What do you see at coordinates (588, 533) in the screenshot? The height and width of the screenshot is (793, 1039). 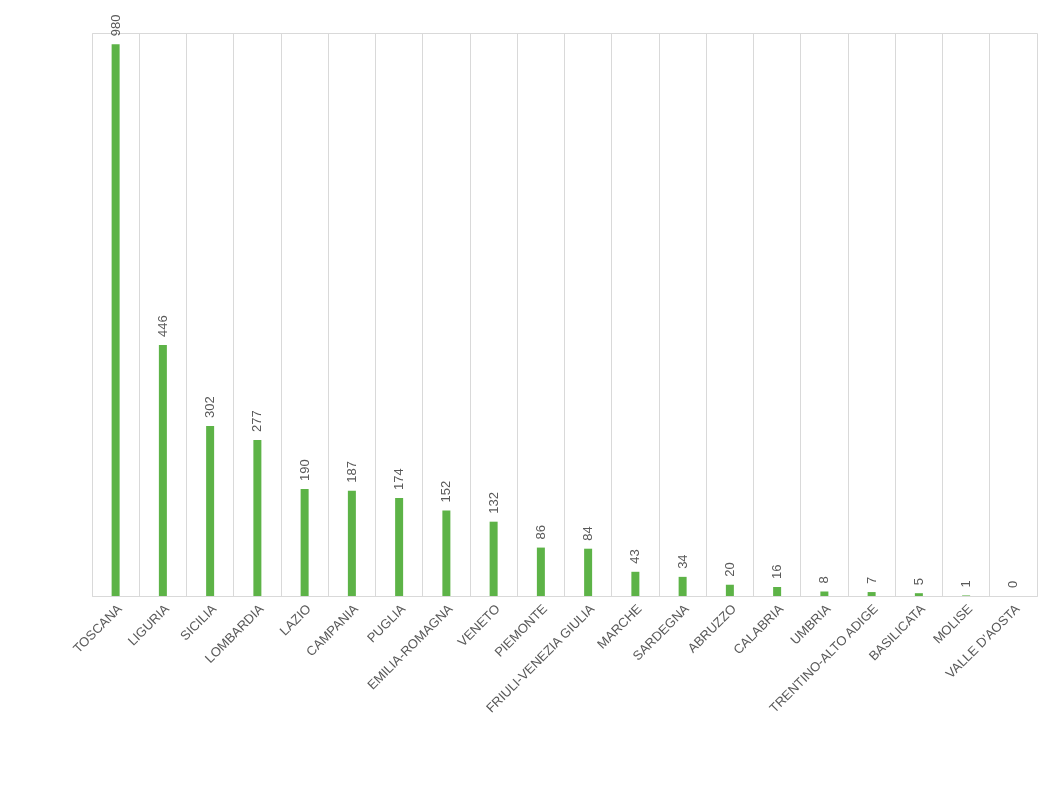 I see `data-label: 84` at bounding box center [588, 533].